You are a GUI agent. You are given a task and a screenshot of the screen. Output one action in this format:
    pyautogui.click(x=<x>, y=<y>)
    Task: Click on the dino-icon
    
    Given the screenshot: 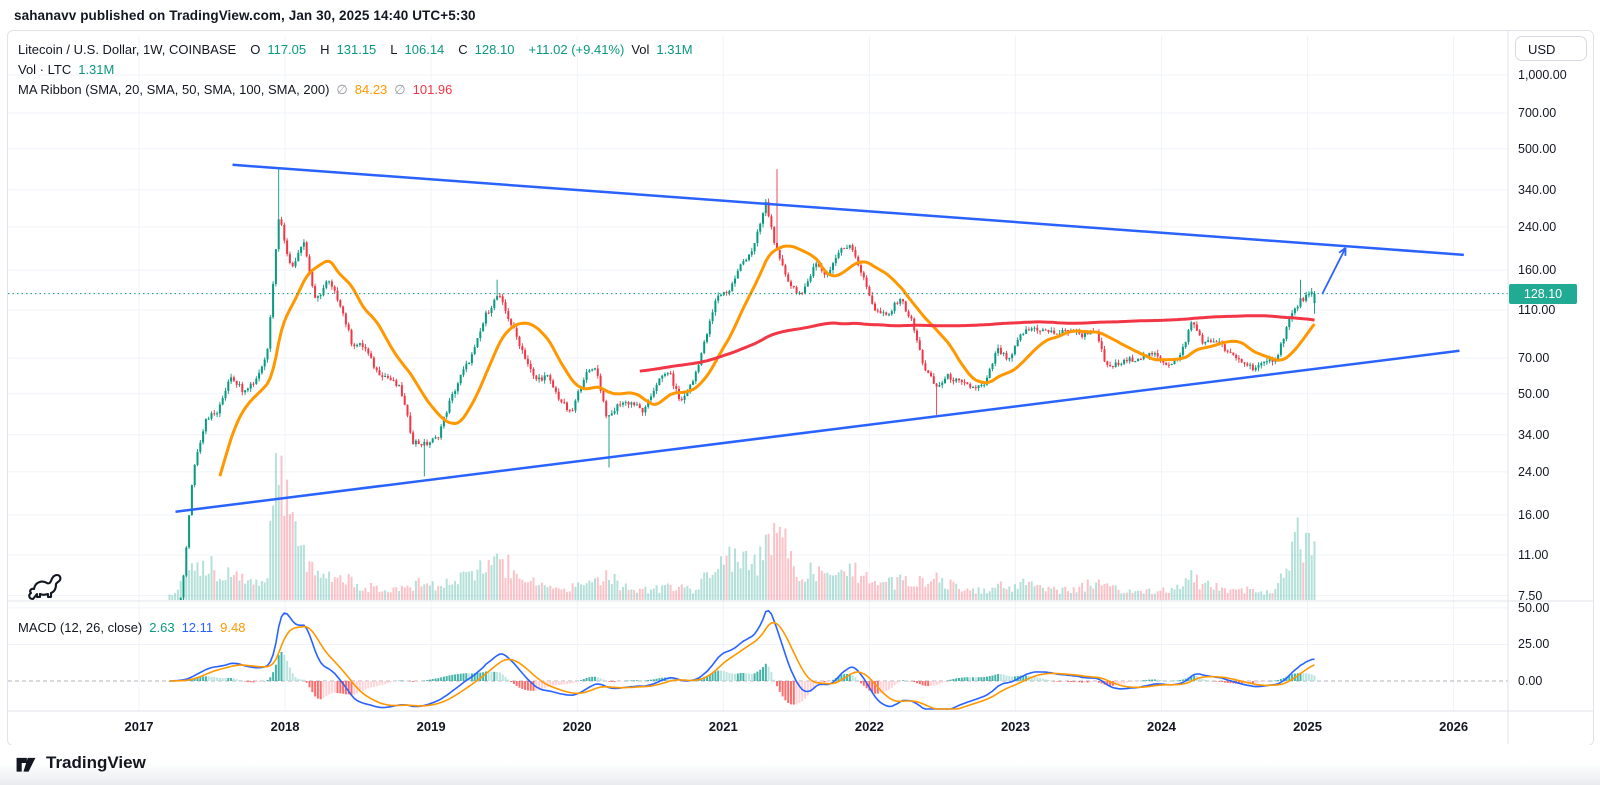 What is the action you would take?
    pyautogui.click(x=45, y=587)
    